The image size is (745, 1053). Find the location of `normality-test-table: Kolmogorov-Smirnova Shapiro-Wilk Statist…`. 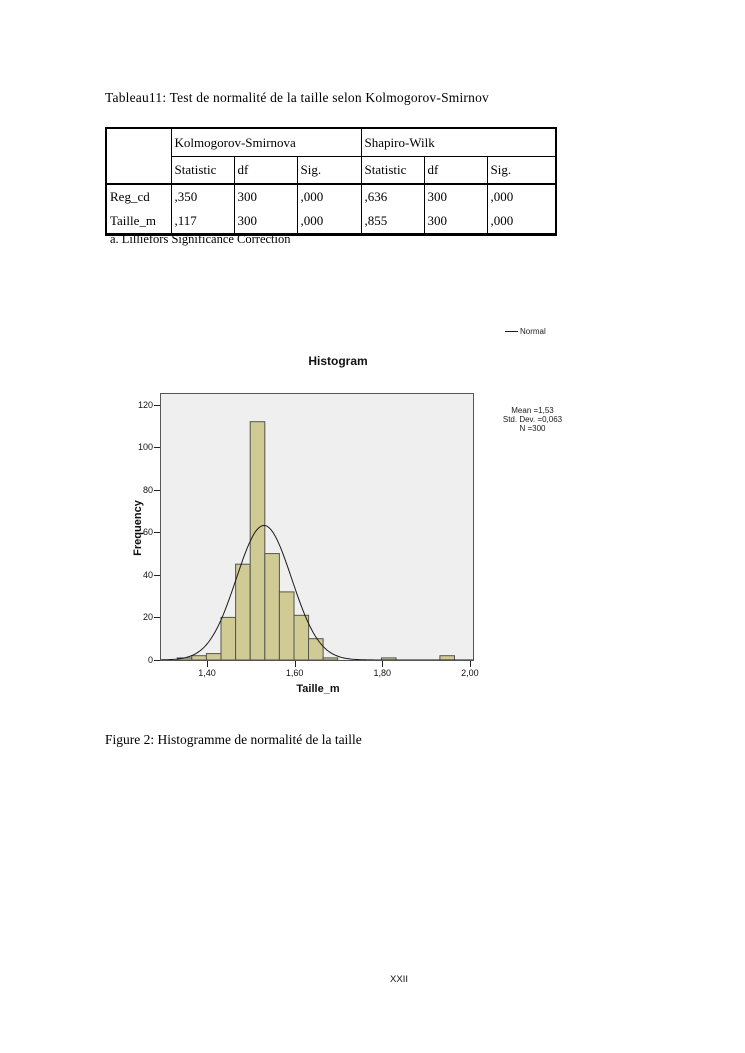

normality-test-table: Kolmogorov-Smirnova Shapiro-Wilk Statist… is located at coordinates (331, 181).